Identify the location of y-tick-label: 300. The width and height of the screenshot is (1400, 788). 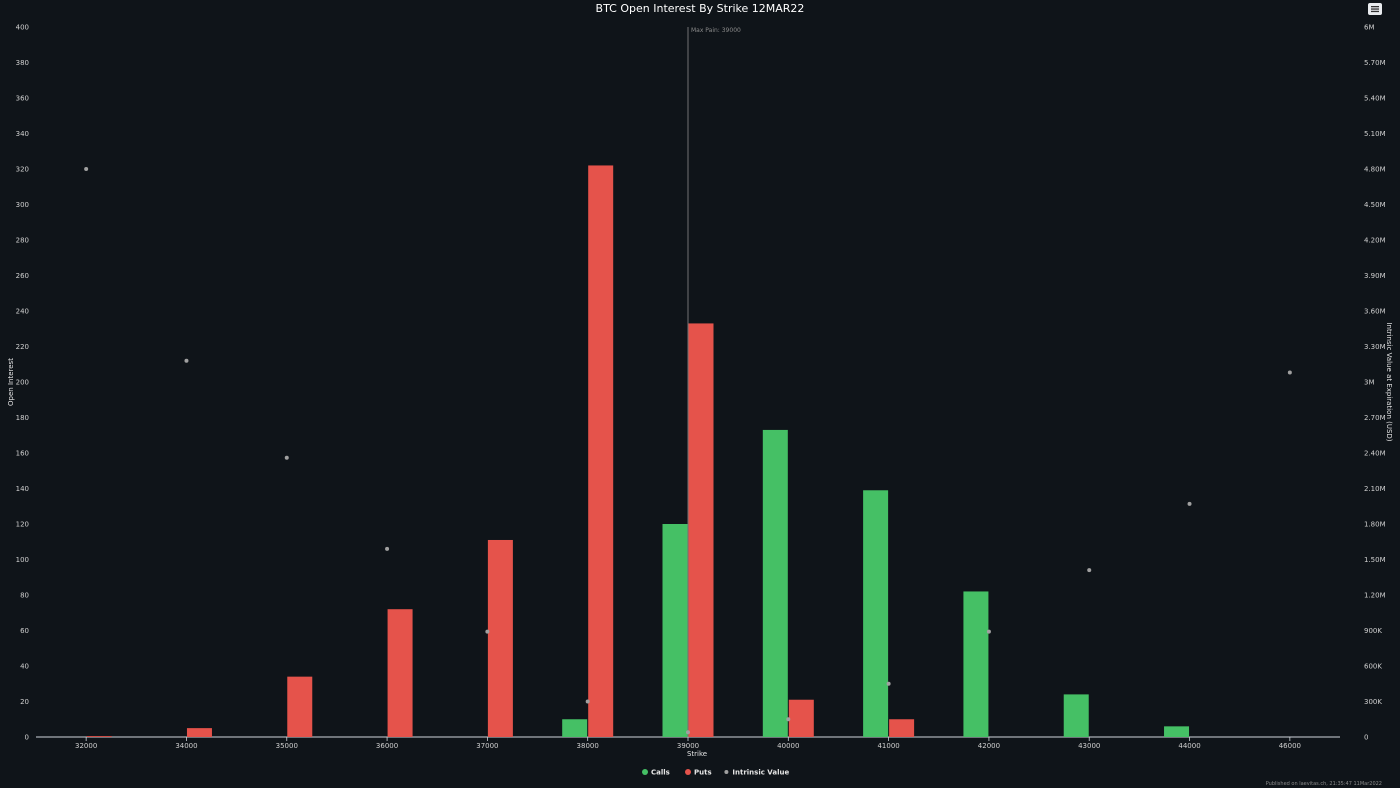
(22, 205).